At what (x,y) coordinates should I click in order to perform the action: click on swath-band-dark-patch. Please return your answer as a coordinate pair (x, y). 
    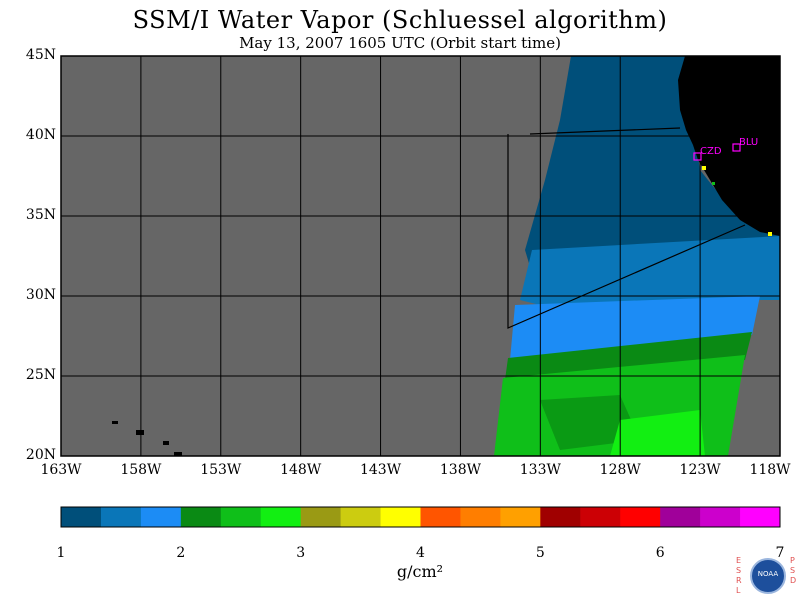
    Looking at the image, I should click on (590, 422).